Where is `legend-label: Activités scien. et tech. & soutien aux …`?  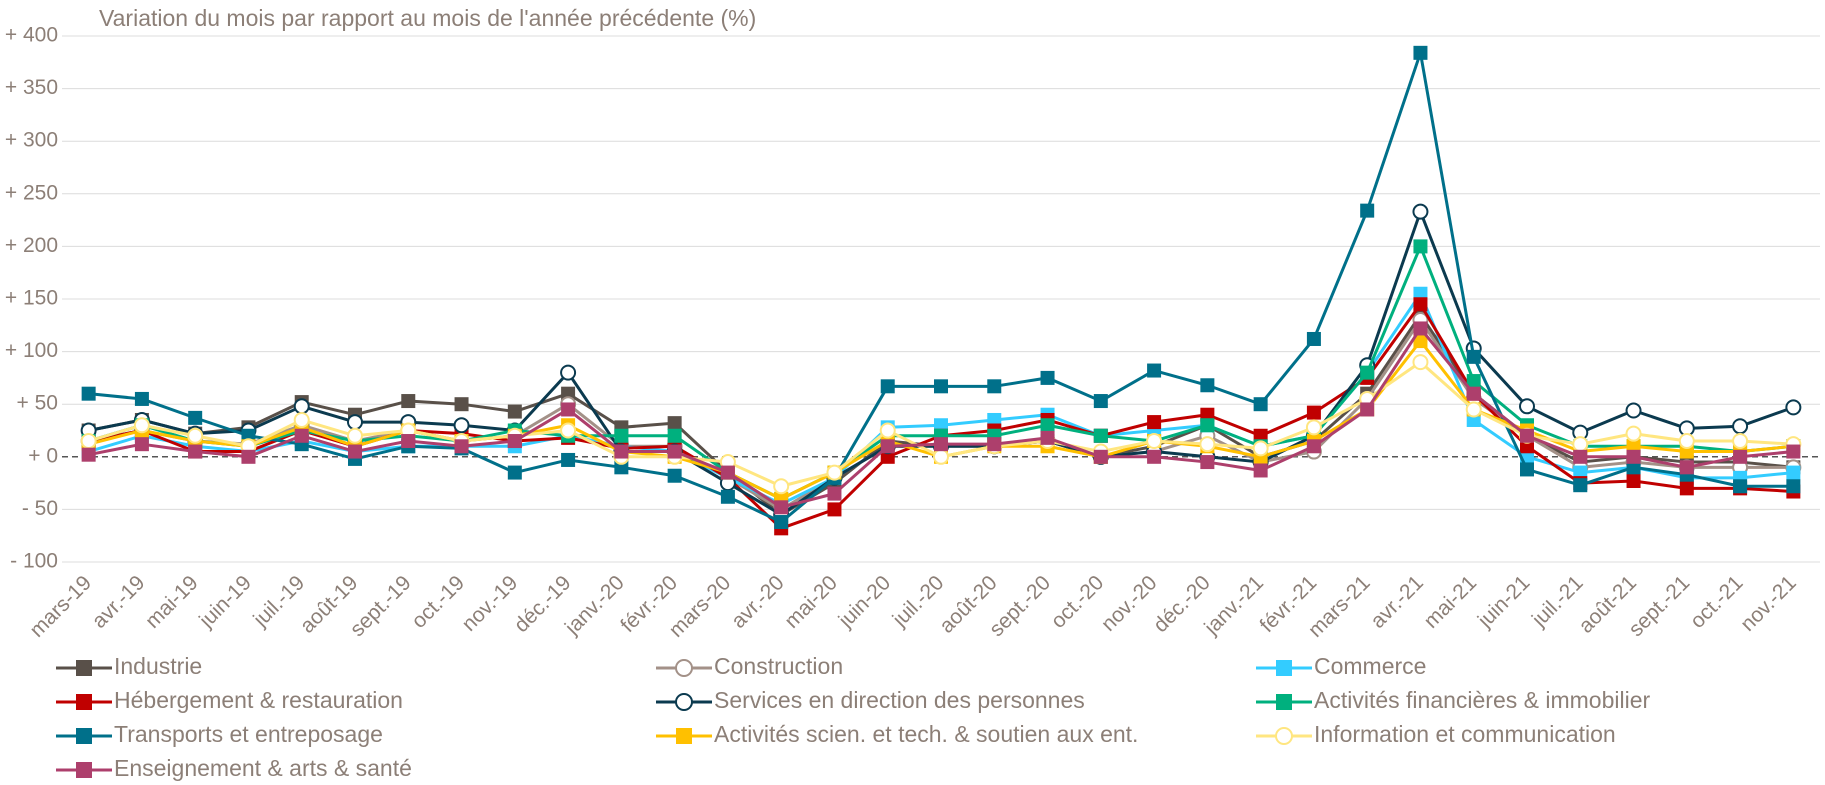 legend-label: Activités scien. et tech. & soutien aux … is located at coordinates (926, 734).